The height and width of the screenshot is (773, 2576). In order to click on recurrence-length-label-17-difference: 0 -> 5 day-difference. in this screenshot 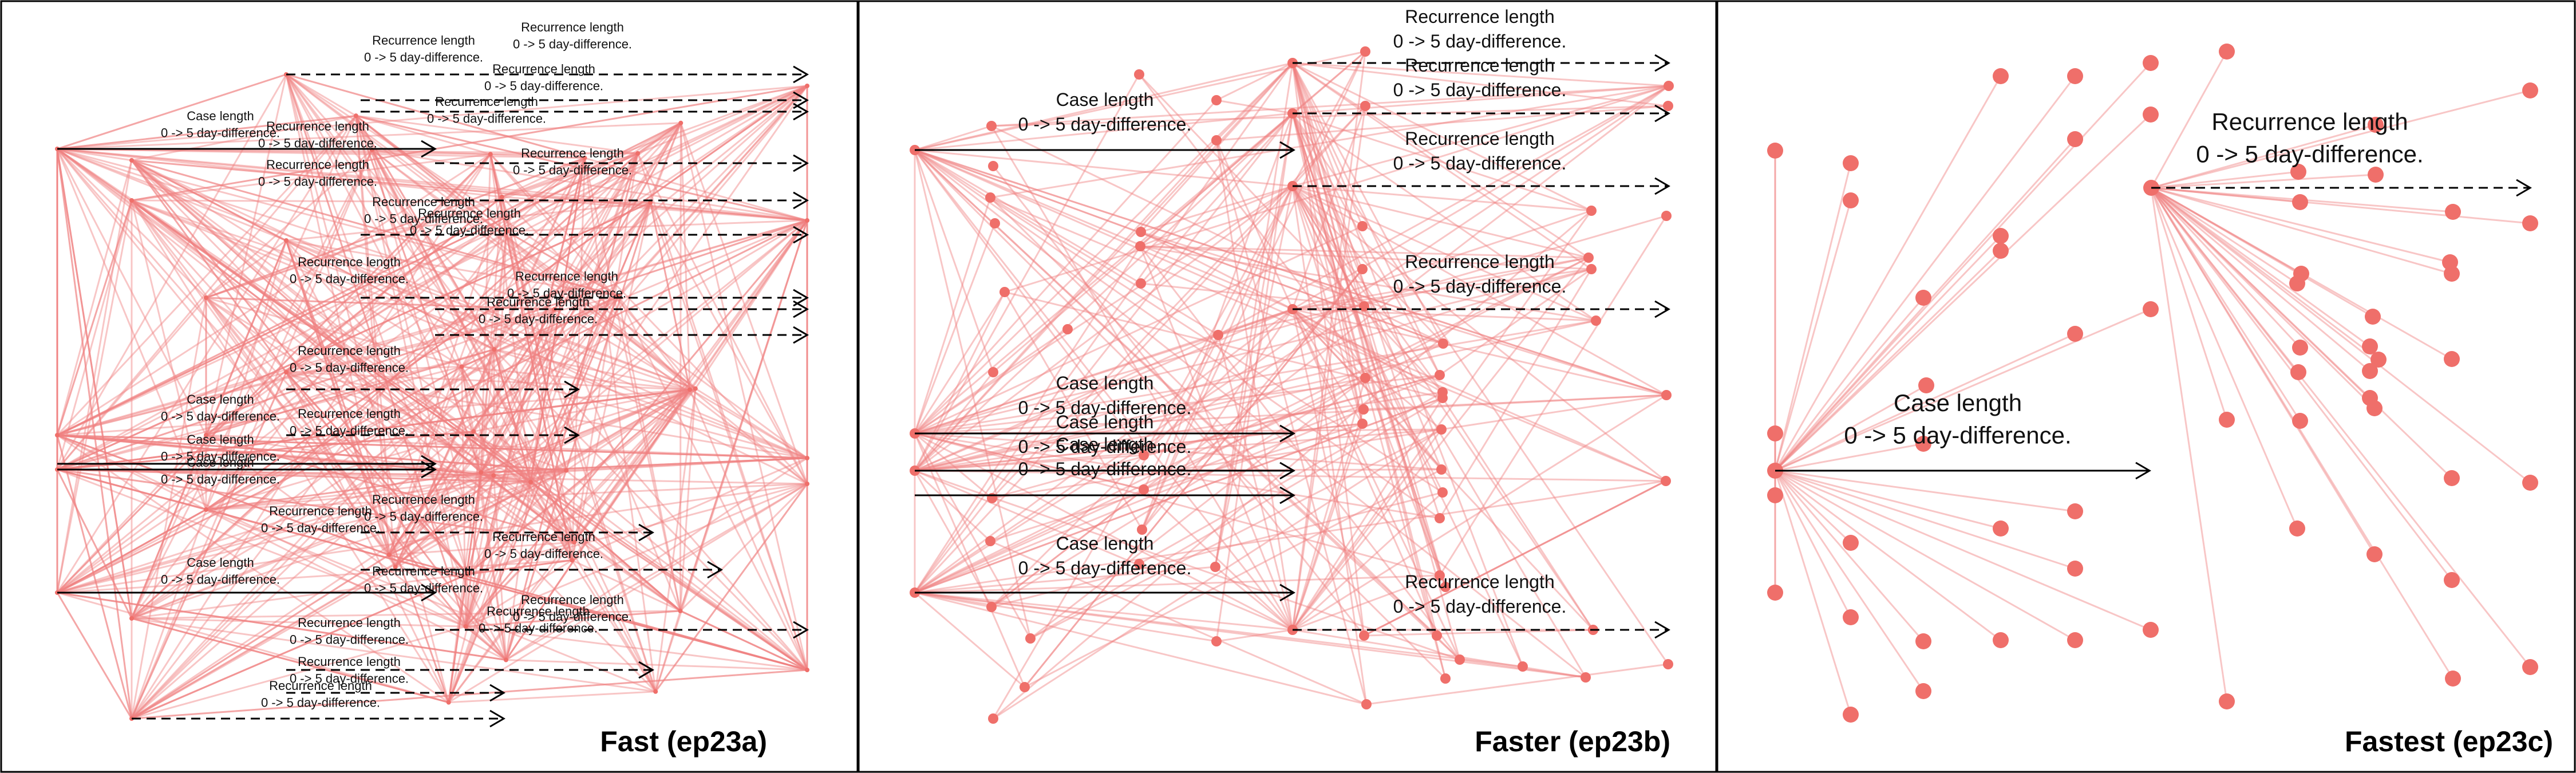, I will do `click(349, 368)`.